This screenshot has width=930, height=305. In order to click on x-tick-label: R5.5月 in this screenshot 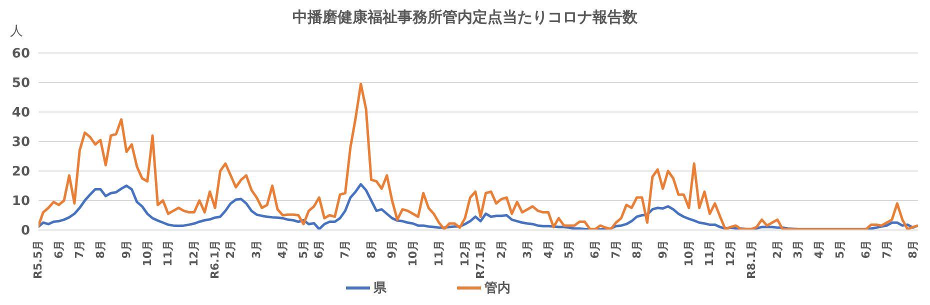, I will do `click(38, 259)`.